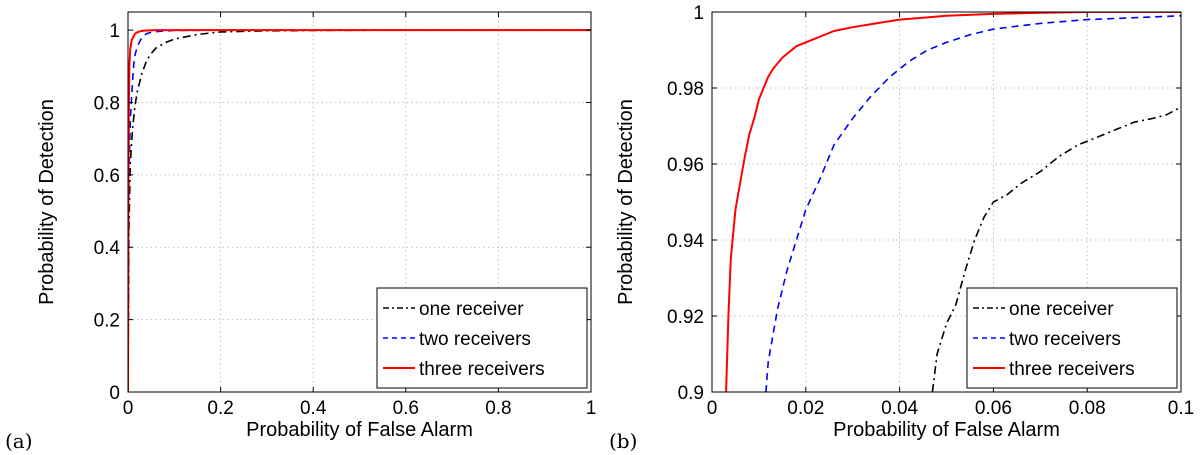 This screenshot has height=455, width=1202. Describe the element at coordinates (685, 241) in the screenshot. I see `y-tick-label: 0.94` at that location.